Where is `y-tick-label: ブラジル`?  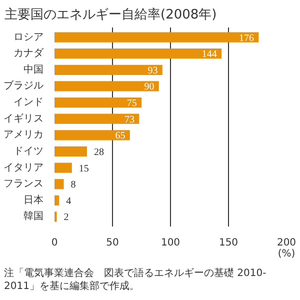 y-tick-label: ブラジル is located at coordinates (24, 86).